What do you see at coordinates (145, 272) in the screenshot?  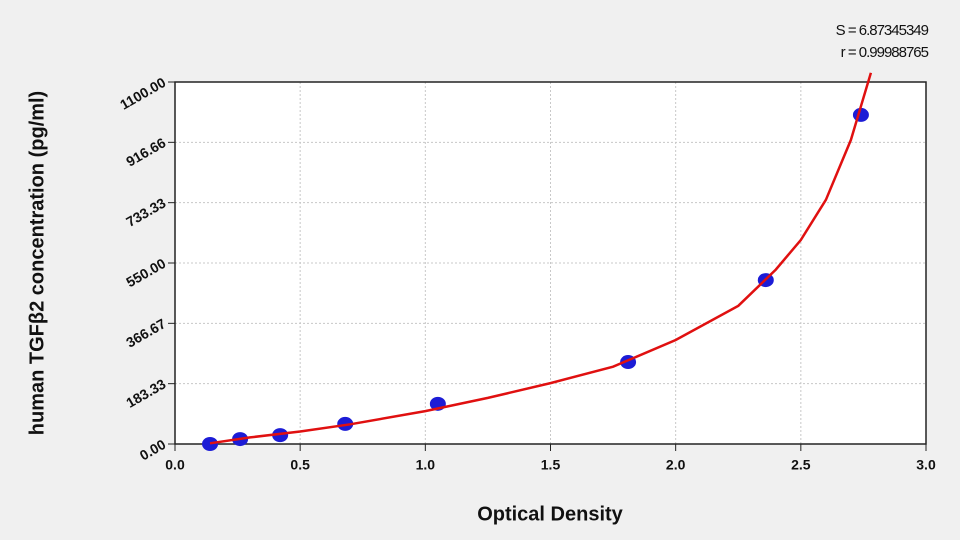 I see `y-tick-label: 550.00` at bounding box center [145, 272].